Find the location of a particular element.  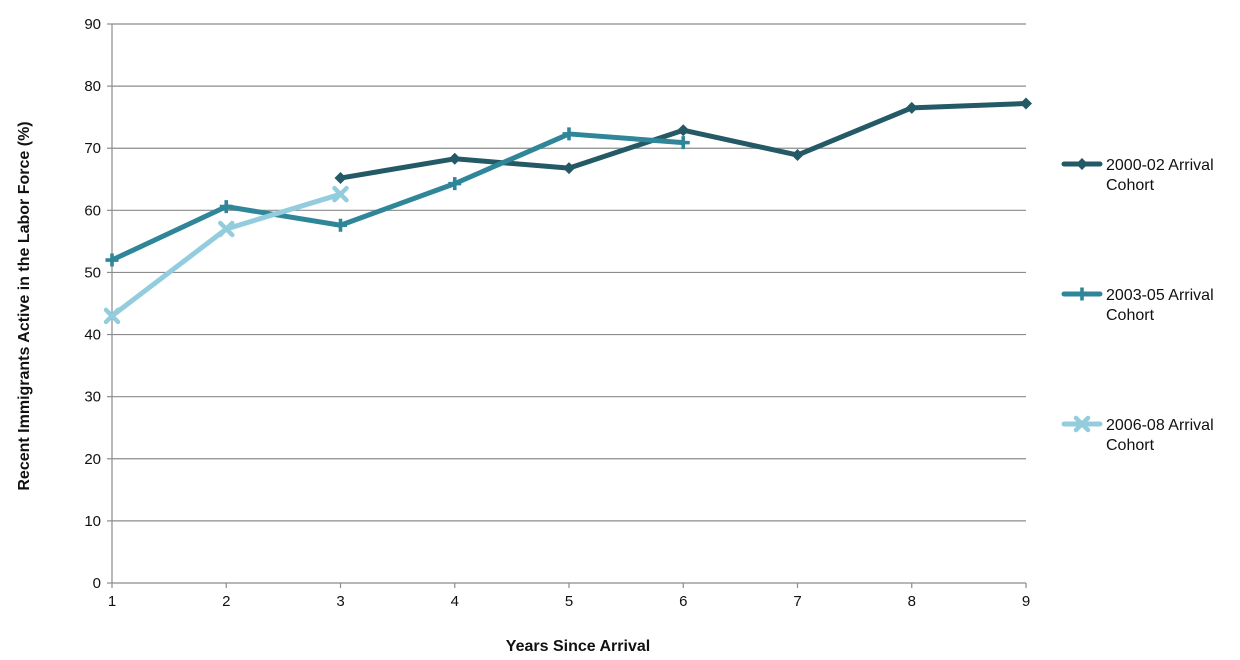

x-tick-label: 6 is located at coordinates (683, 601).